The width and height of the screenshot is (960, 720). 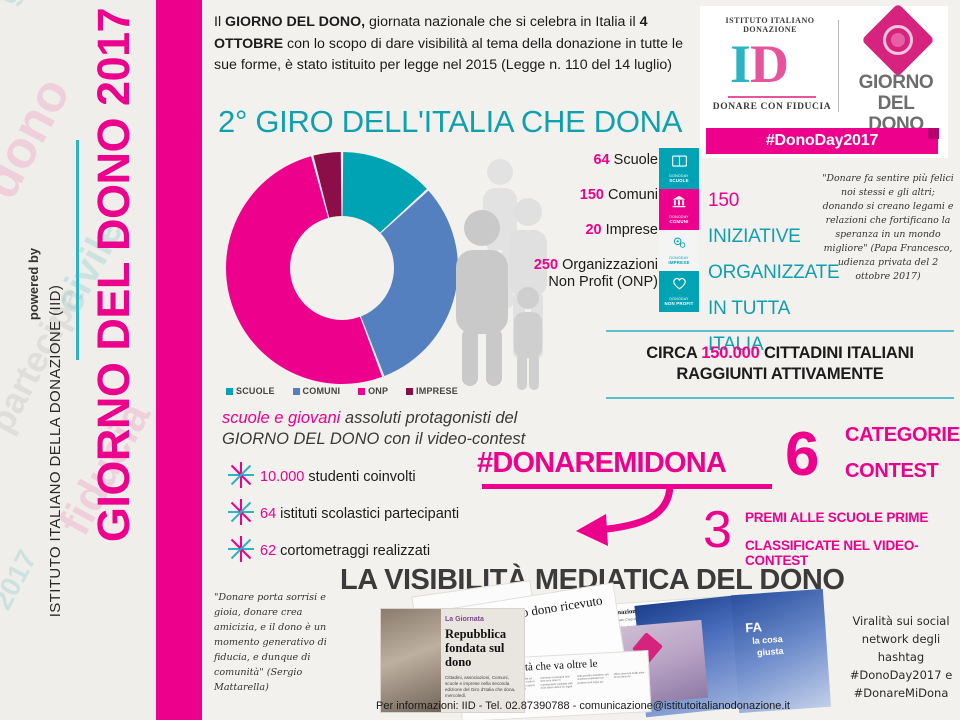 I want to click on circa-bottom-rule, so click(x=780, y=398).